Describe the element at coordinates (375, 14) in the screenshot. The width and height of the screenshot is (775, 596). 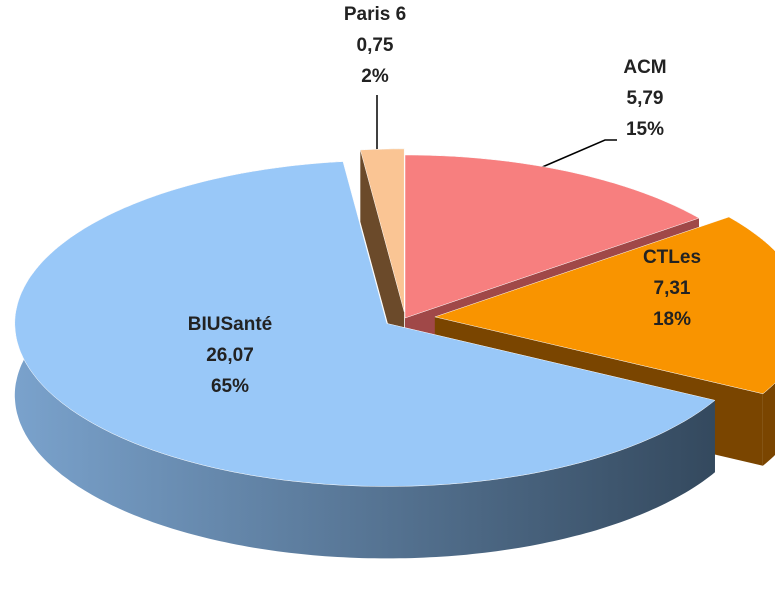
I see `slice-label: Paris 6` at that location.